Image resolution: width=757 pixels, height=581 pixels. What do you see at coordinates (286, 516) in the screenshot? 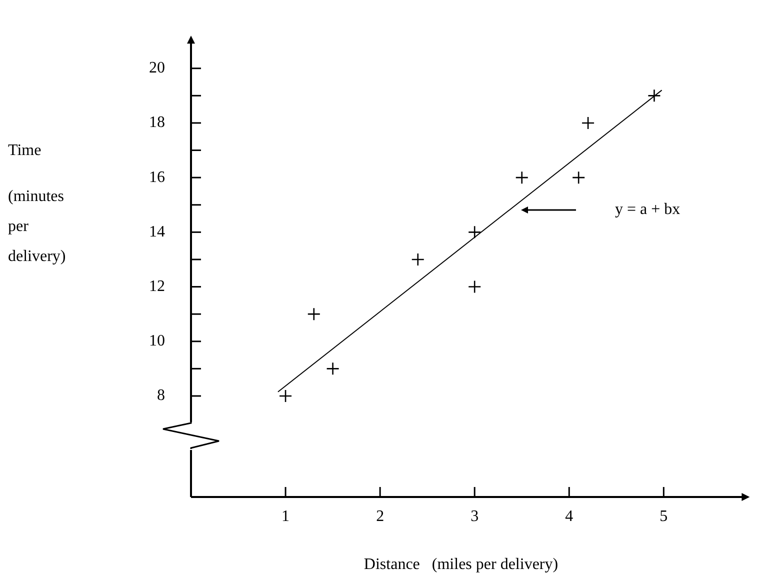
I see `x-tick-label: 1` at bounding box center [286, 516].